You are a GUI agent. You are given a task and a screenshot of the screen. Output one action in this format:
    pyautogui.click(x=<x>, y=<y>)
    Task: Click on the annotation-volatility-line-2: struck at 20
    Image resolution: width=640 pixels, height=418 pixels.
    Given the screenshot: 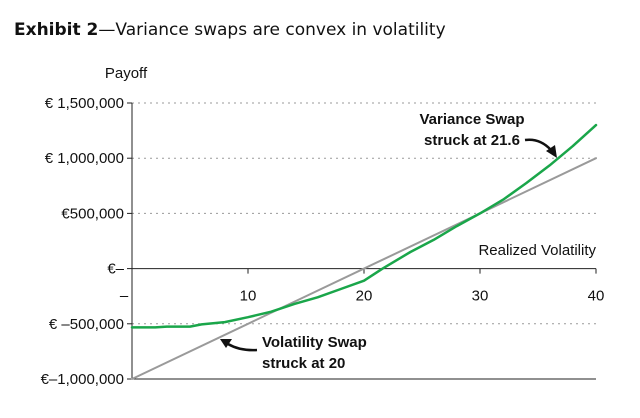 What is the action you would take?
    pyautogui.click(x=303, y=363)
    